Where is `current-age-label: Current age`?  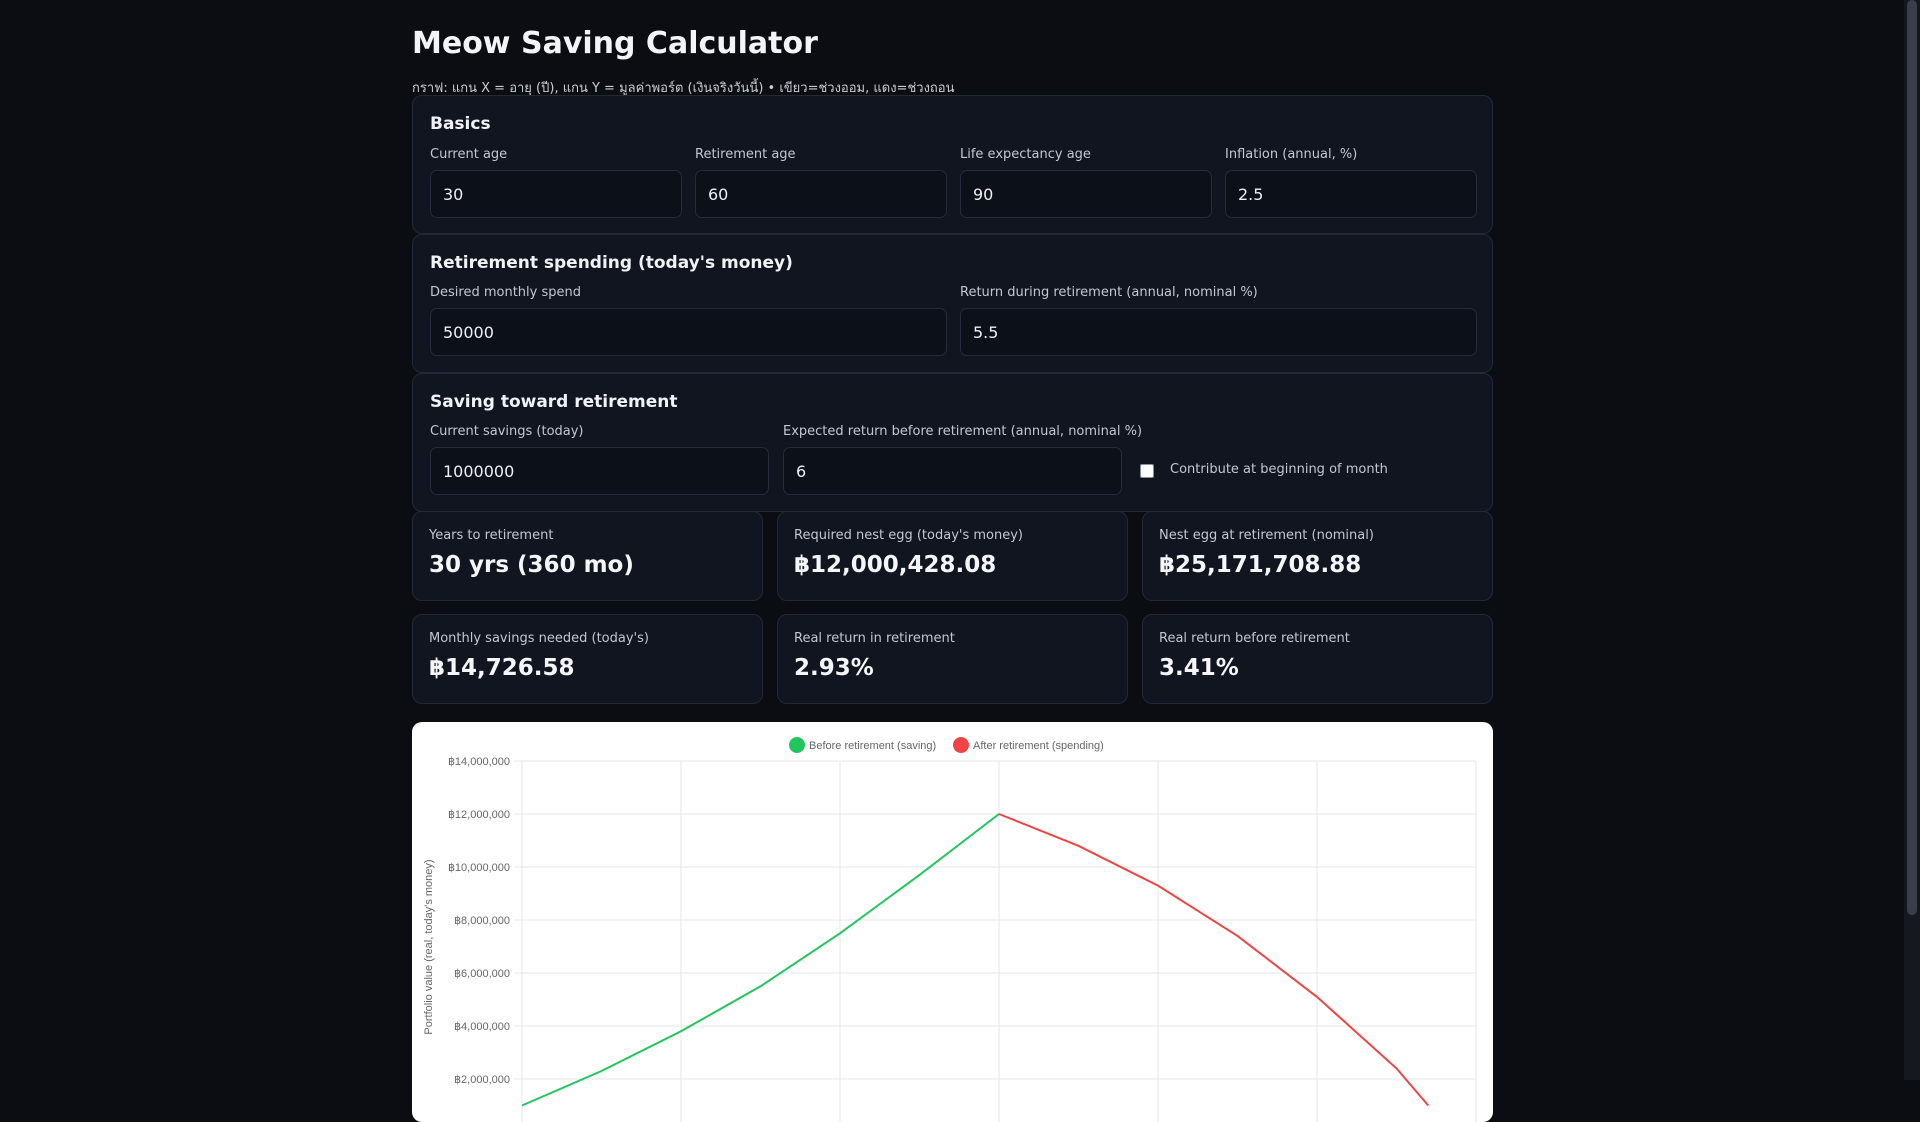
current-age-label: Current age is located at coordinates (469, 154).